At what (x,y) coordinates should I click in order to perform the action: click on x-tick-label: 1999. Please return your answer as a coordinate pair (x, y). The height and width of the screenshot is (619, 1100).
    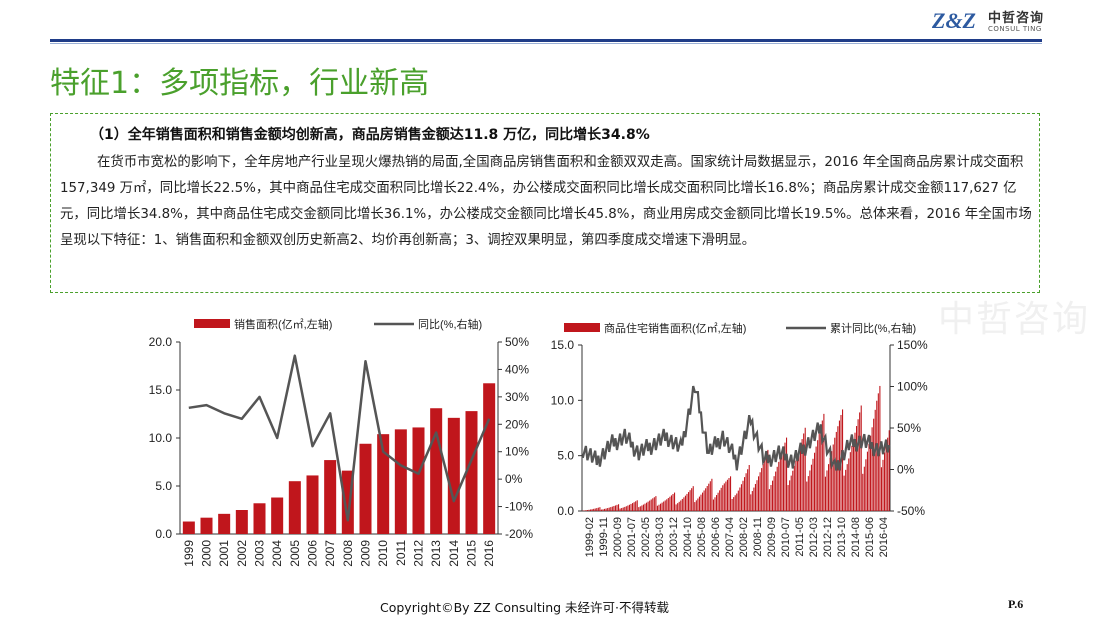
    Looking at the image, I should click on (189, 553).